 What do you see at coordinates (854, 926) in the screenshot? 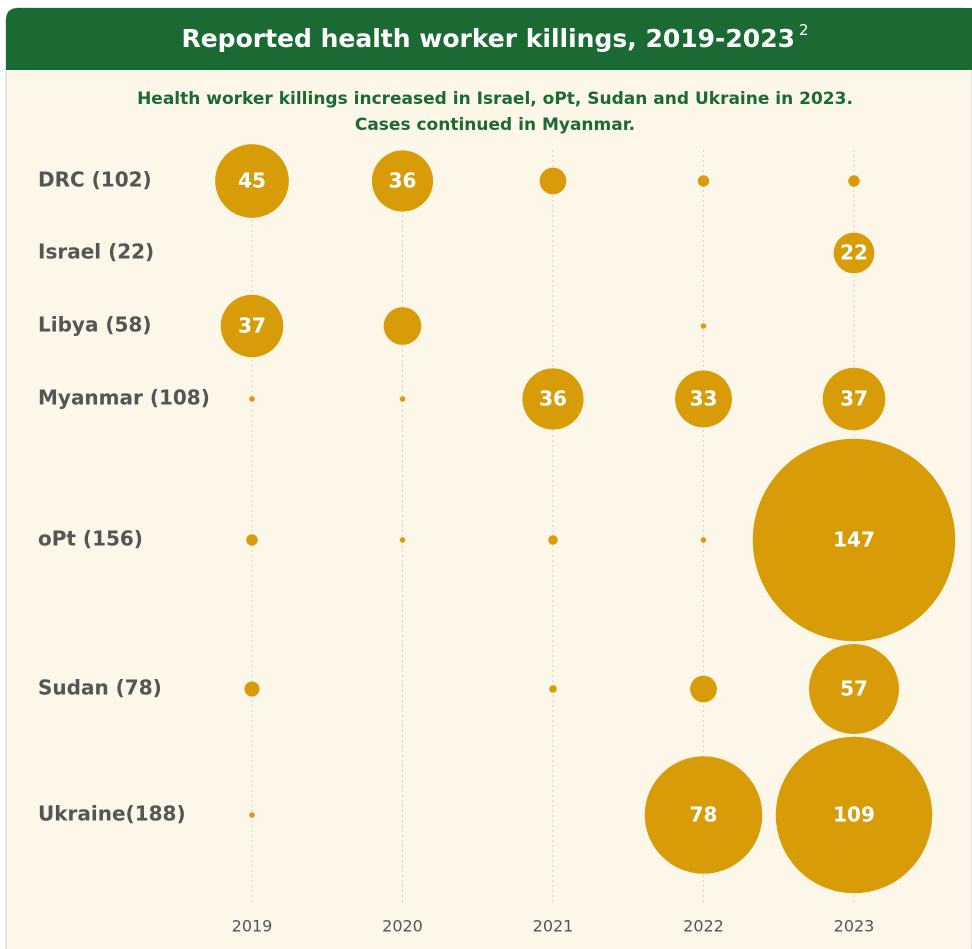
I see `x-tick-label: 2023` at bounding box center [854, 926].